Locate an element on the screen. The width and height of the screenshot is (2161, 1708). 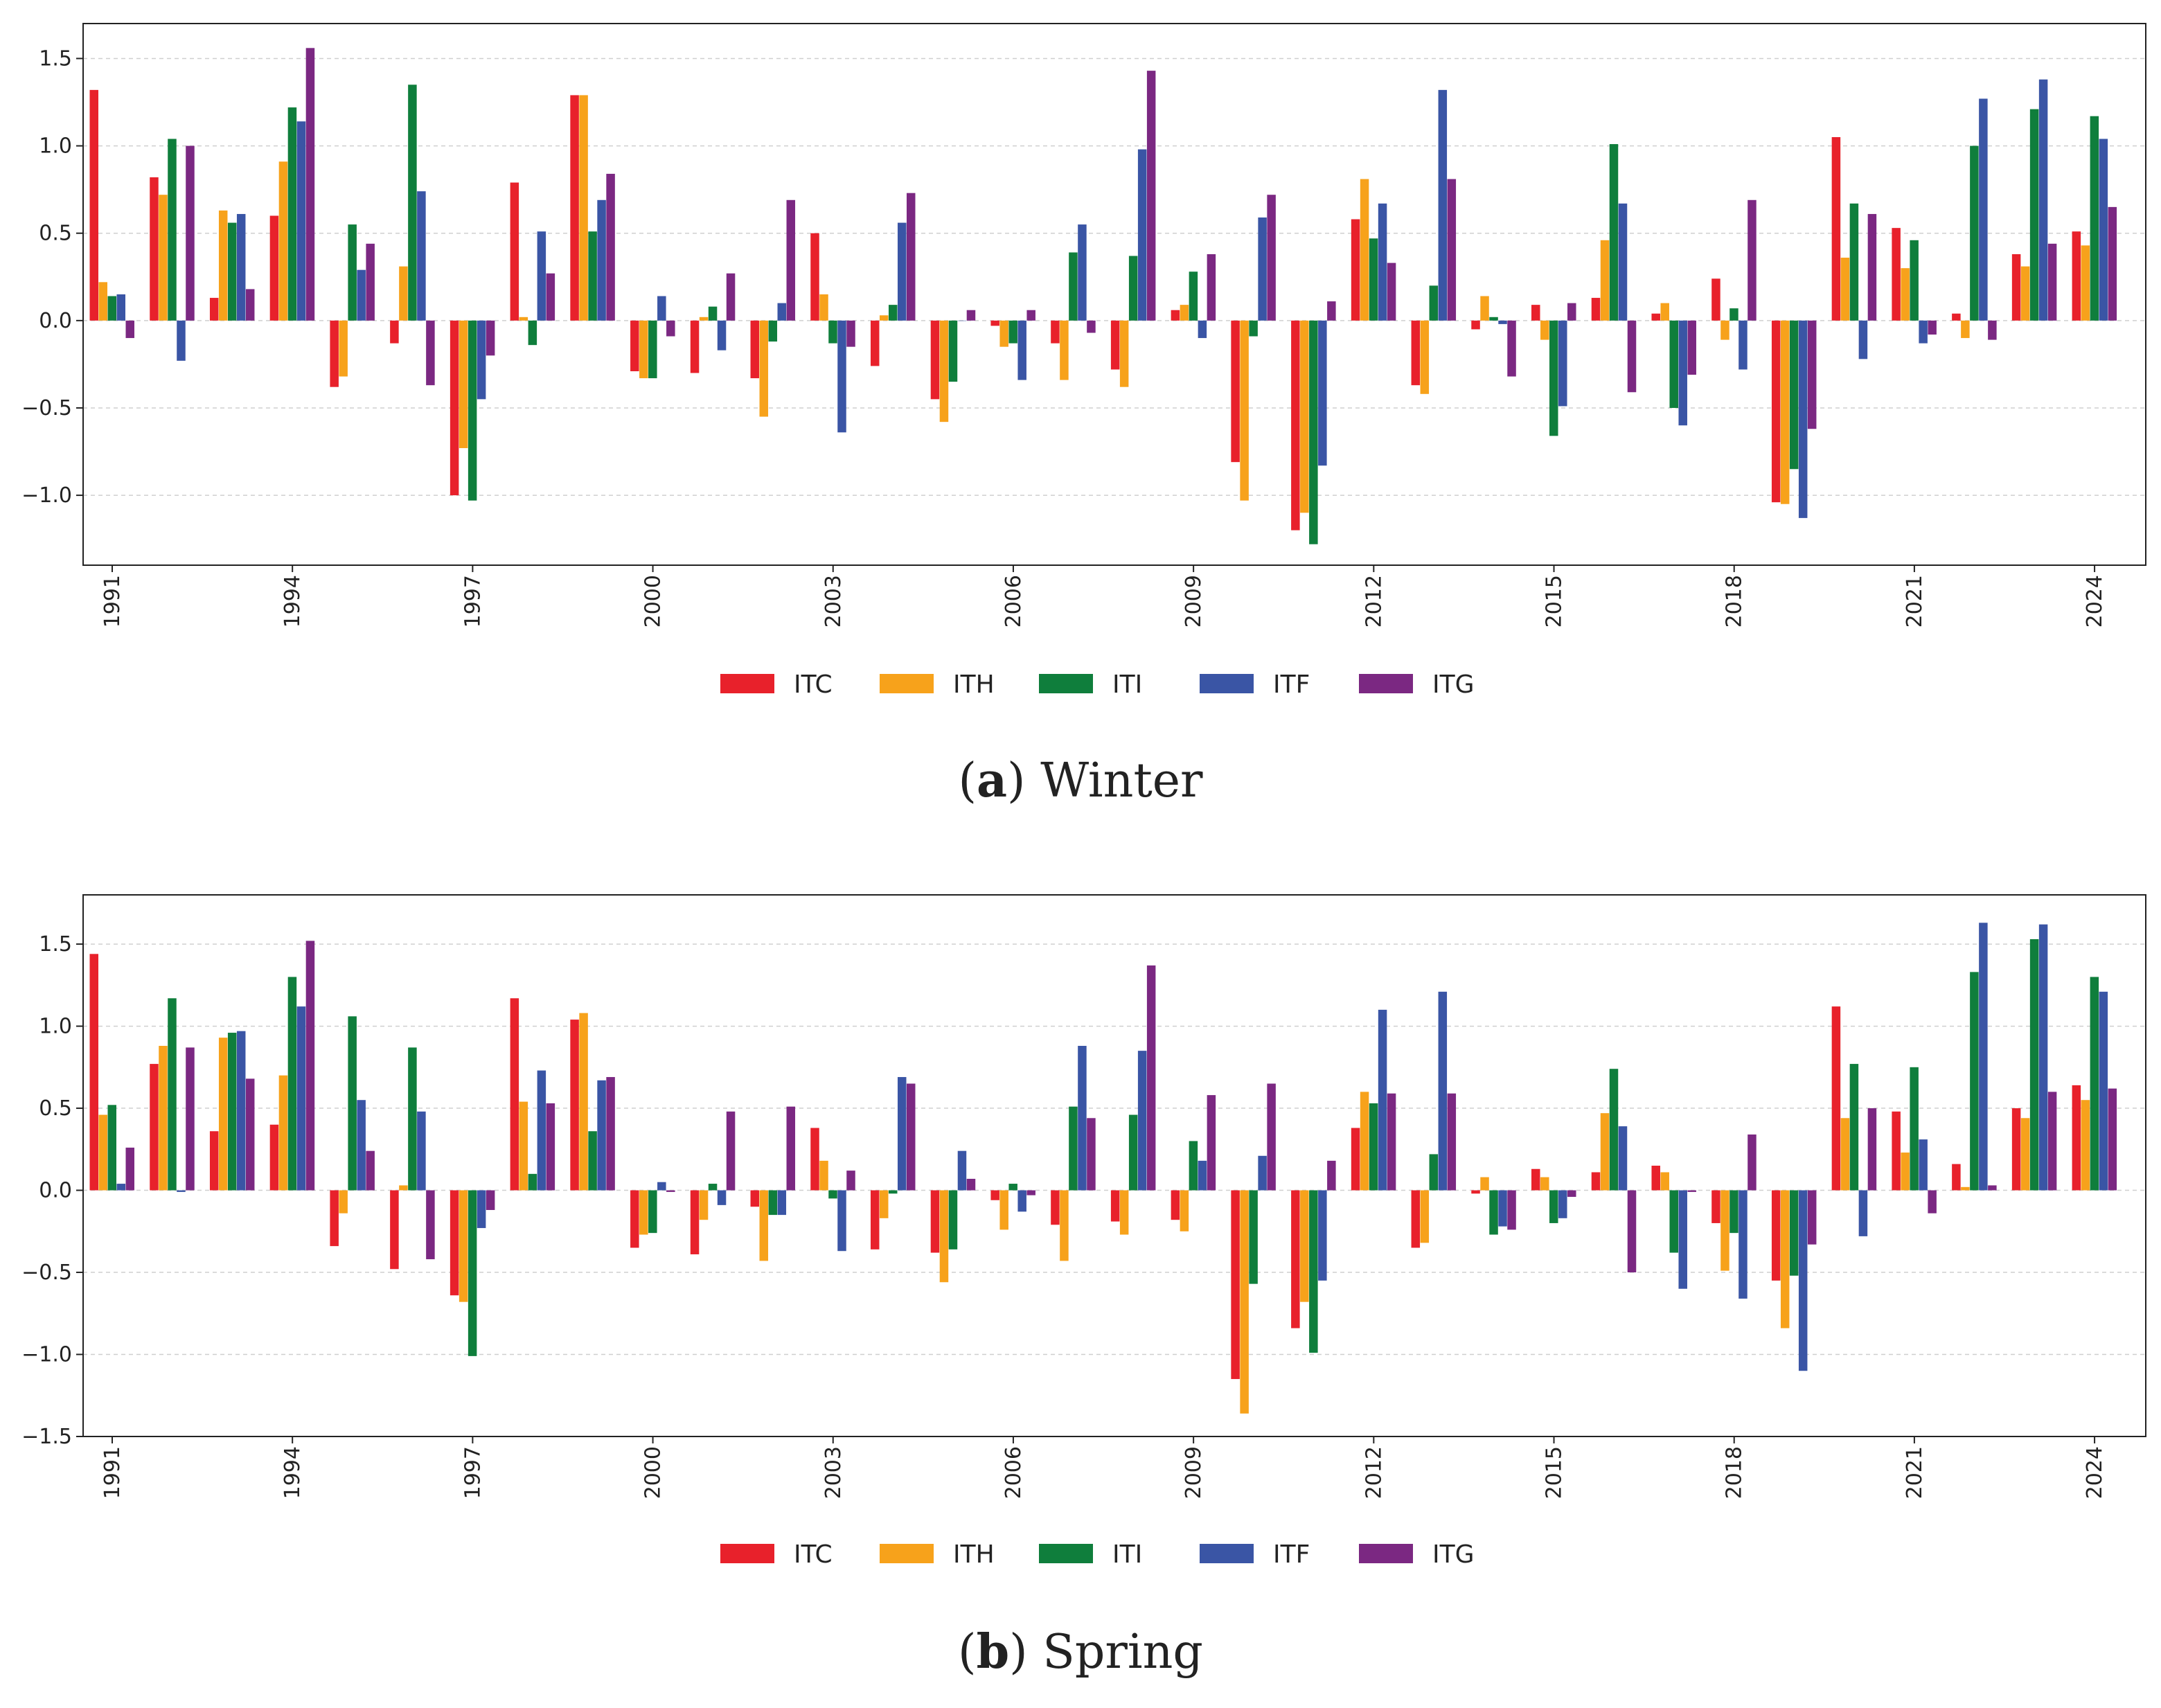
winter-bar-ith-2005 is located at coordinates (944, 371).